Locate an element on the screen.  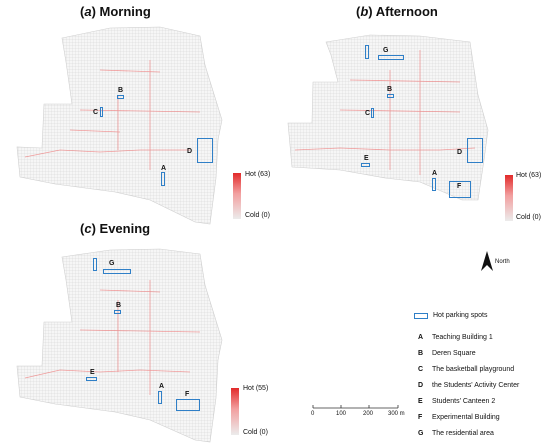
hot-traces-c is located at coordinates (112, 337).